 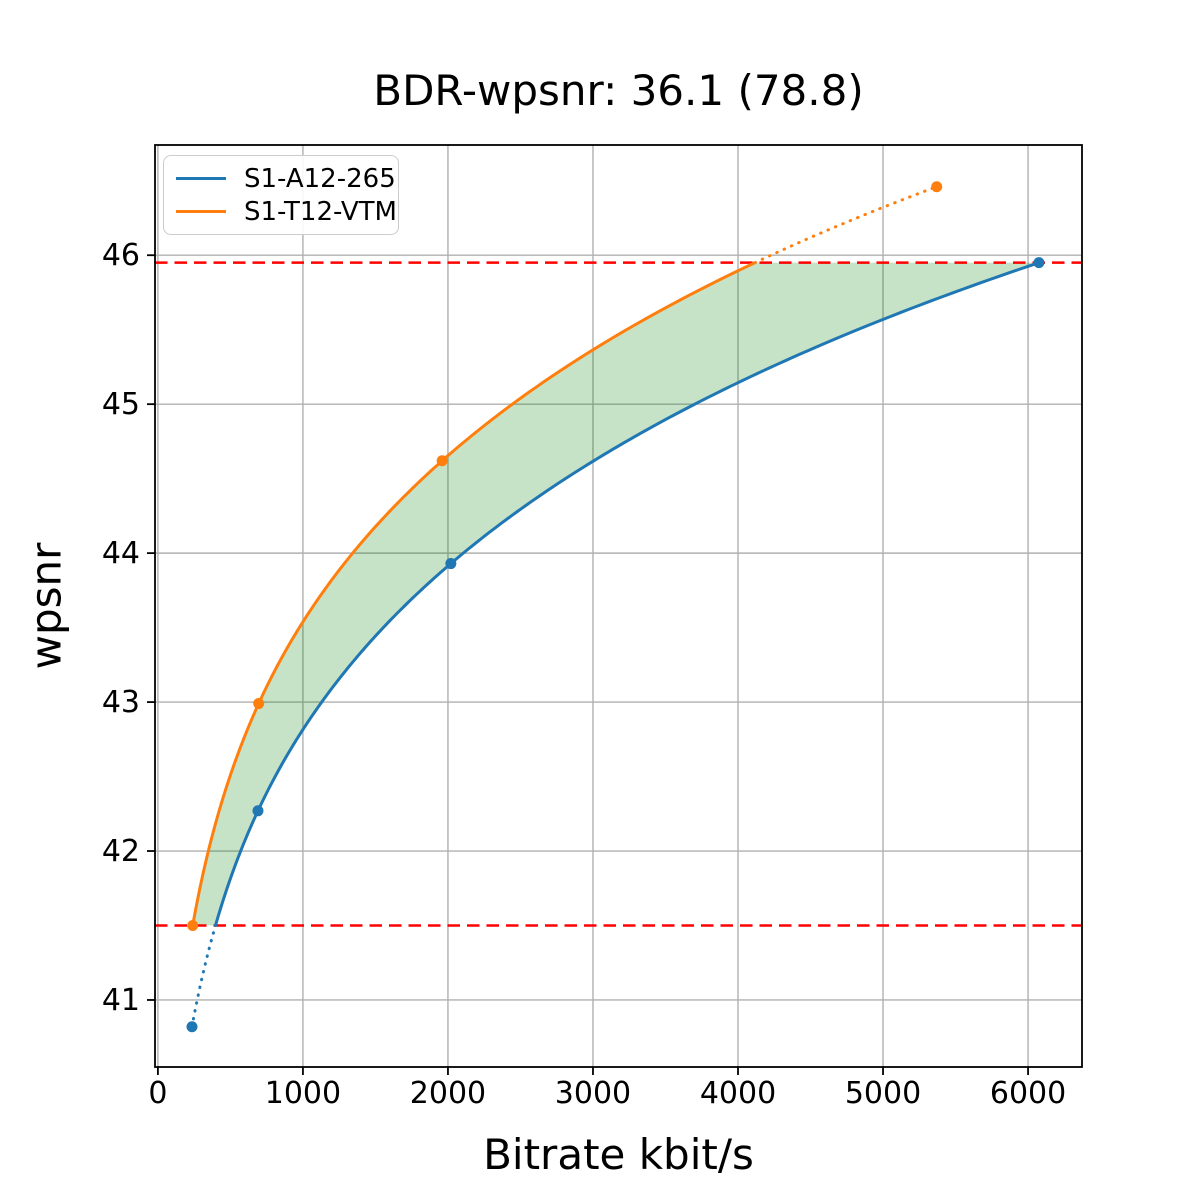 What do you see at coordinates (846, 225) in the screenshot?
I see `curve-dotted-S1-T12-VTM` at bounding box center [846, 225].